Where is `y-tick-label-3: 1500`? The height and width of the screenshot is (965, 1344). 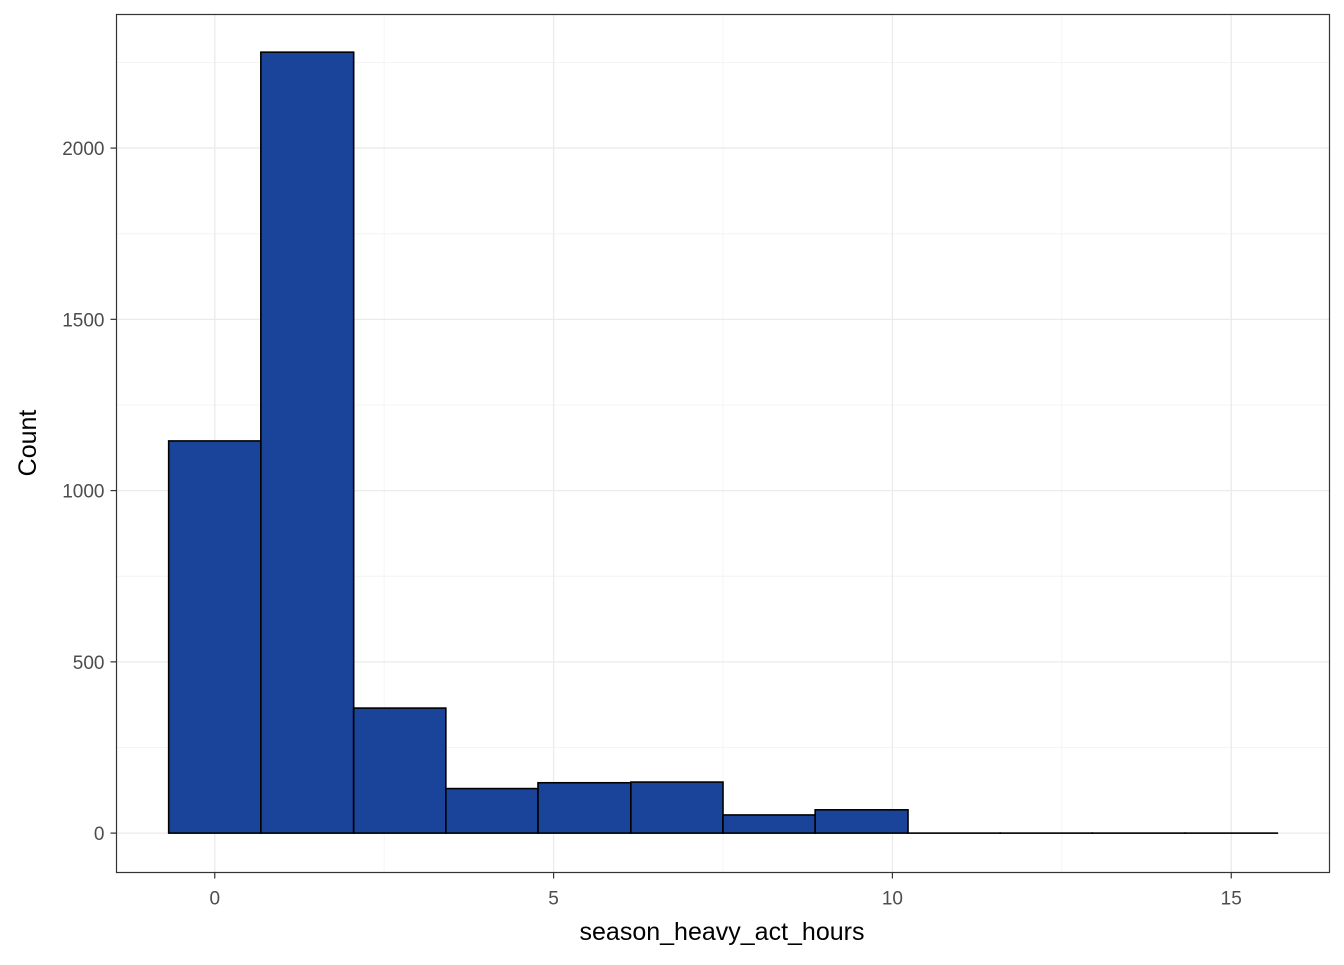 y-tick-label-3: 1500 is located at coordinates (83, 320).